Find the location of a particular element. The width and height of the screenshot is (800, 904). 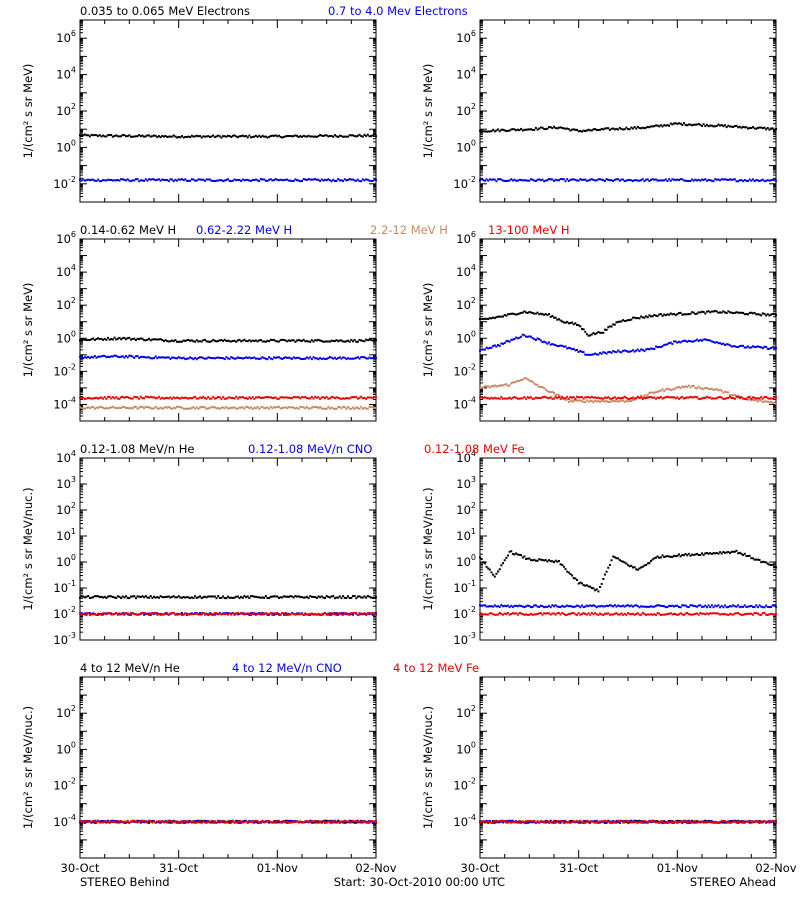

ahead-heavy-low-ytick-label: 10¹ is located at coordinates (466, 535).